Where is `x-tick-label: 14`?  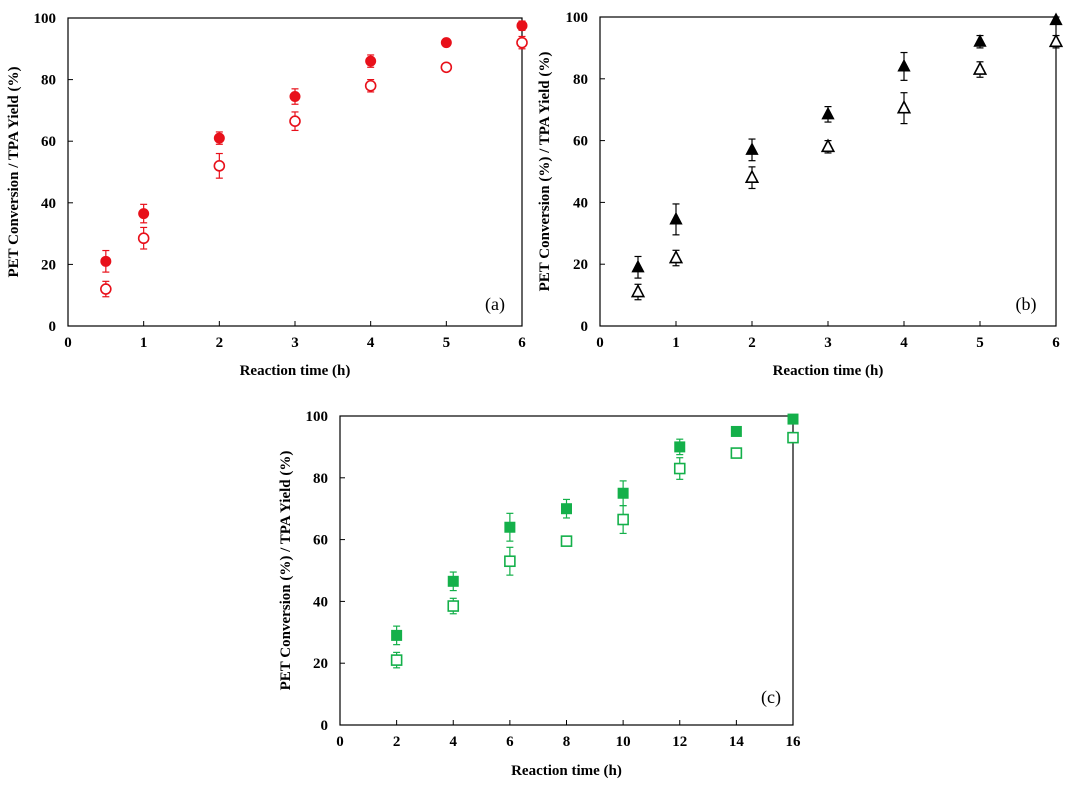 x-tick-label: 14 is located at coordinates (737, 742).